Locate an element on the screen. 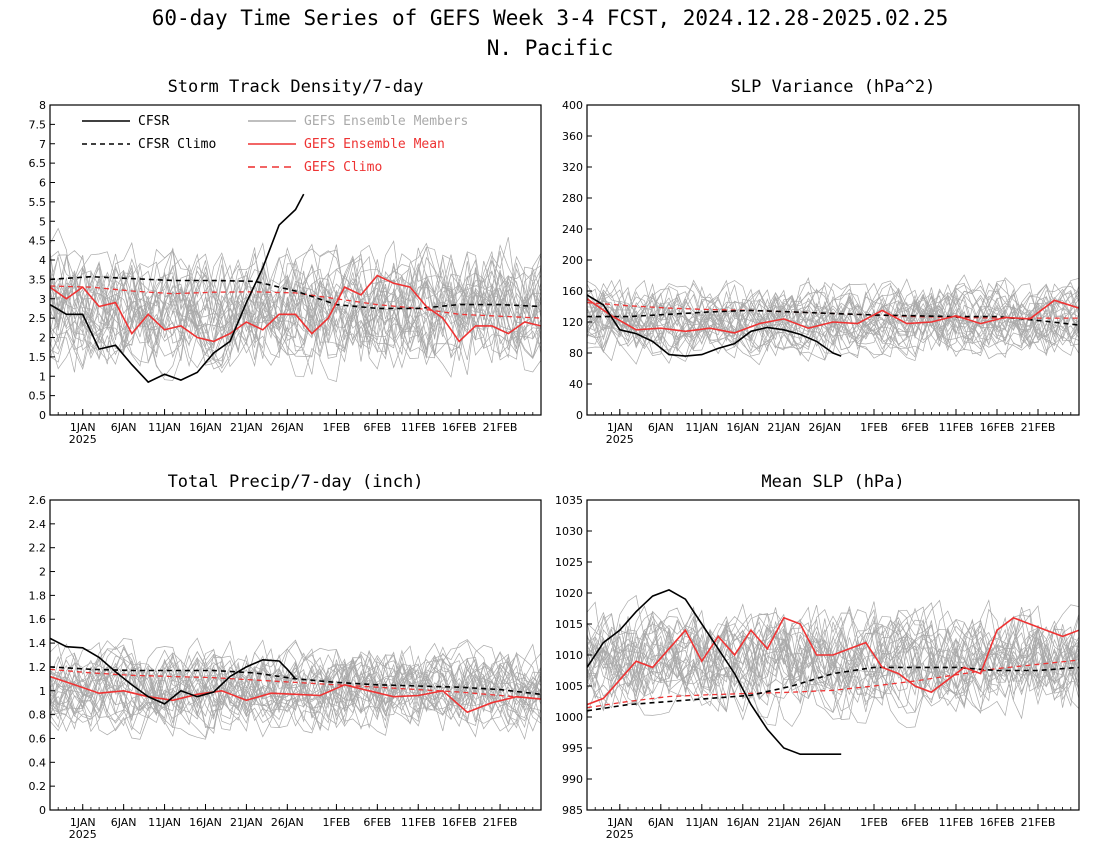  y-tick-label: 7 is located at coordinates (42, 144).